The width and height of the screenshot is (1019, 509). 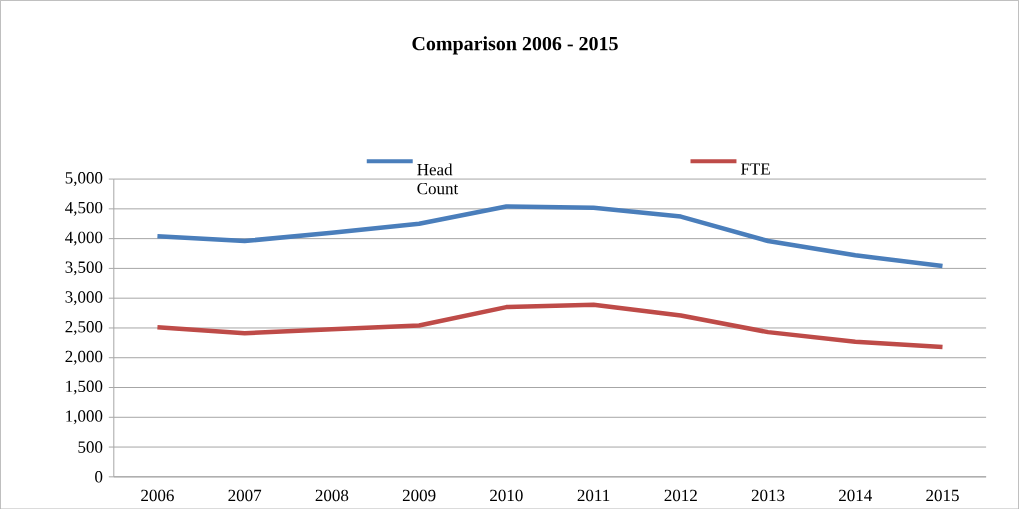 What do you see at coordinates (593, 495) in the screenshot?
I see `x-tick-label: 2011` at bounding box center [593, 495].